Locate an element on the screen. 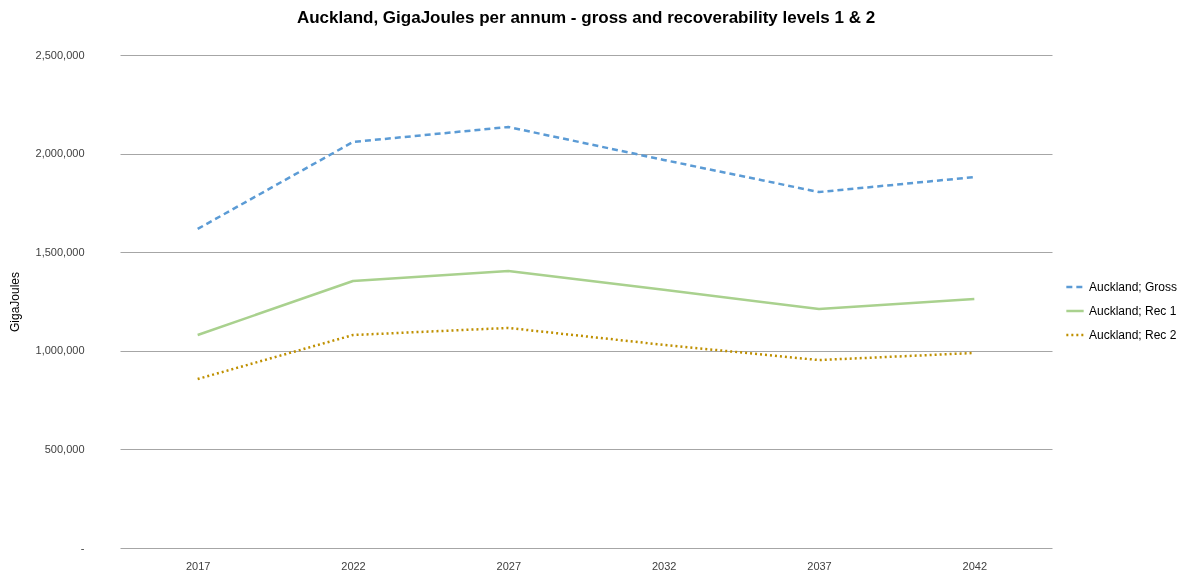  legend-label: Auckland; Rec 2 is located at coordinates (1133, 335).